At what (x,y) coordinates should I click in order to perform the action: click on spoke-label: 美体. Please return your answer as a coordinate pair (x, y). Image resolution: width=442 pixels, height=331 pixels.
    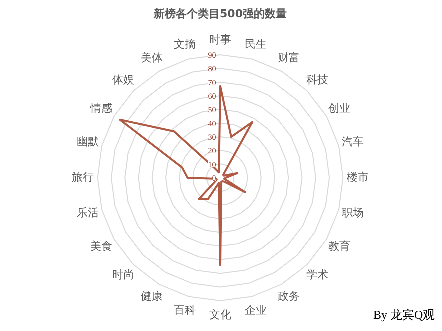
    Looking at the image, I should click on (151, 58).